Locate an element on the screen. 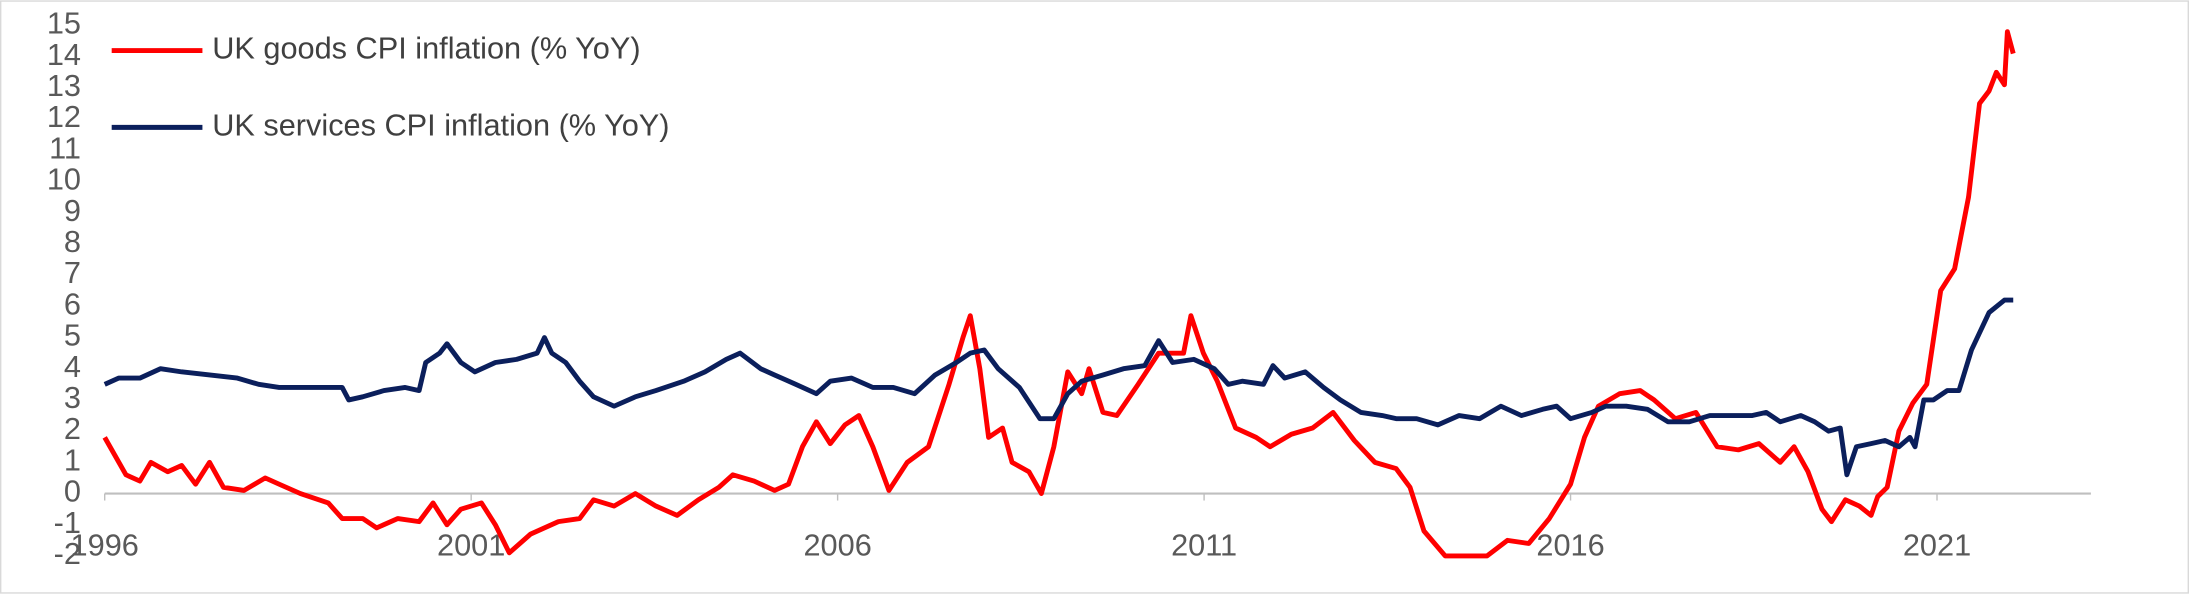 Image resolution: width=2189 pixels, height=594 pixels. x-tick-label: 2021 is located at coordinates (1937, 545).